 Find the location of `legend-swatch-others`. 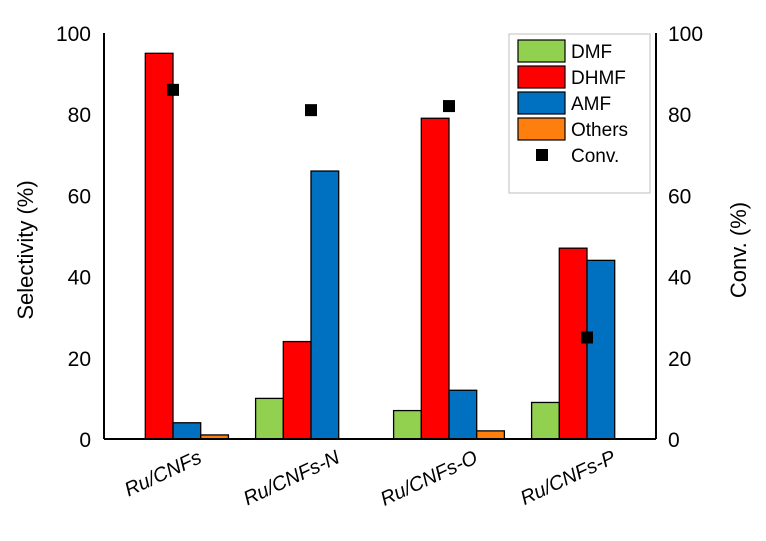

legend-swatch-others is located at coordinates (541, 129).